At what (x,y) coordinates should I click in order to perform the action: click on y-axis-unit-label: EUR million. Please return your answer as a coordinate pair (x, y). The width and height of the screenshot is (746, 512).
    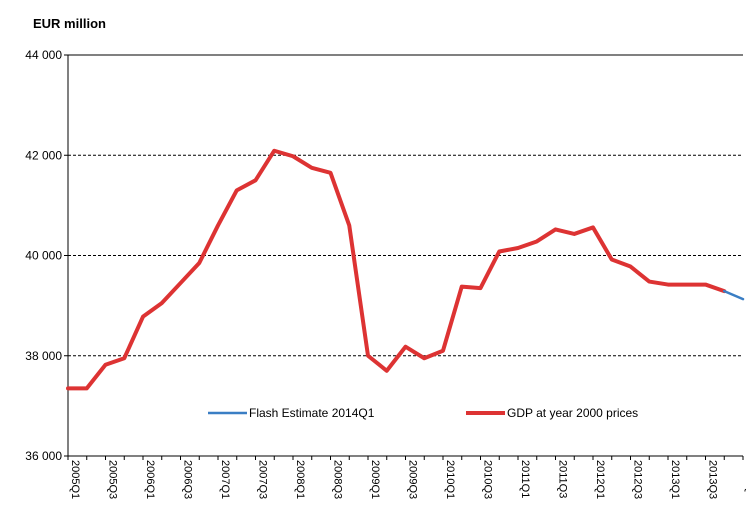
    Looking at the image, I should click on (69, 23).